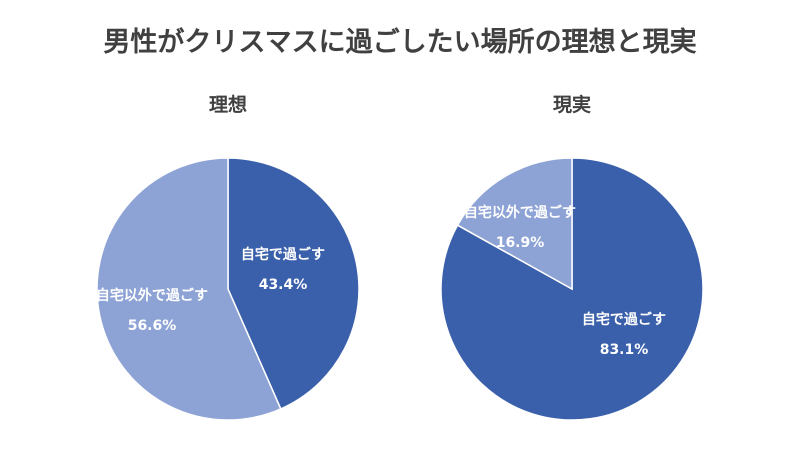 The image size is (800, 450). What do you see at coordinates (283, 285) in the screenshot?
I see `slice-value-label: 43.4%` at bounding box center [283, 285].